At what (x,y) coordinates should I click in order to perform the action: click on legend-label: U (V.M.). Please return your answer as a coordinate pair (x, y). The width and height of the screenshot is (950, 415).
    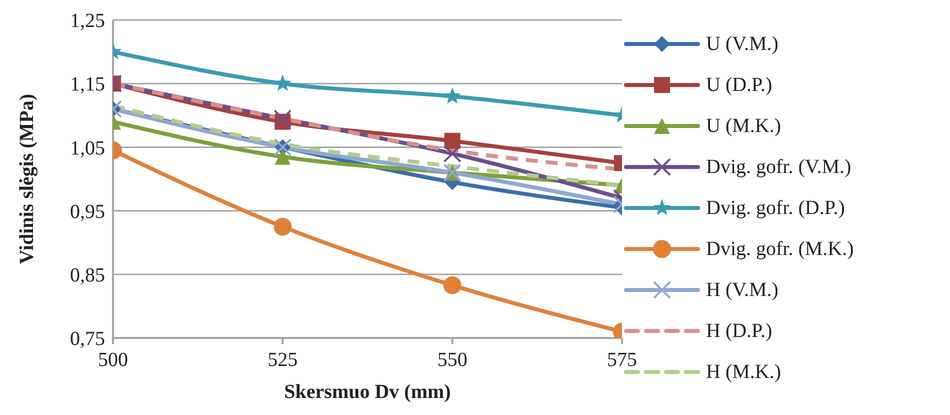
    Looking at the image, I should click on (742, 44).